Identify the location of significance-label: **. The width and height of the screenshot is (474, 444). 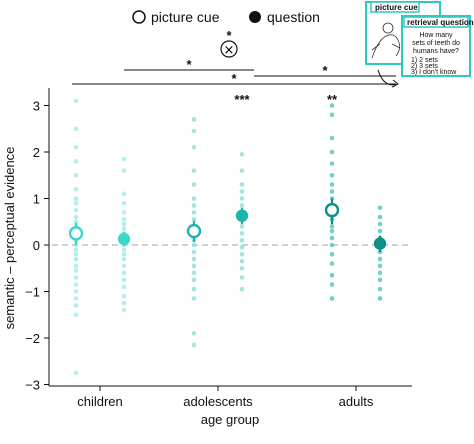
(332, 99).